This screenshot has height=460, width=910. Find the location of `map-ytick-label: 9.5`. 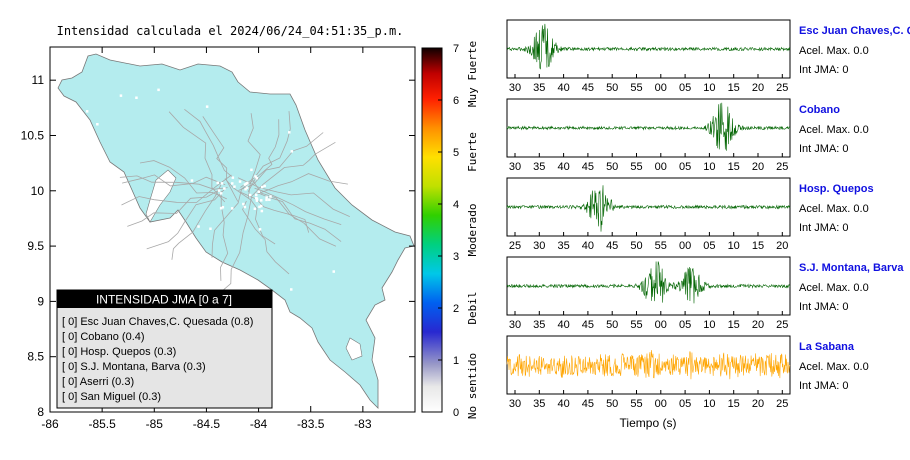

map-ytick-label: 9.5 is located at coordinates (35, 246).